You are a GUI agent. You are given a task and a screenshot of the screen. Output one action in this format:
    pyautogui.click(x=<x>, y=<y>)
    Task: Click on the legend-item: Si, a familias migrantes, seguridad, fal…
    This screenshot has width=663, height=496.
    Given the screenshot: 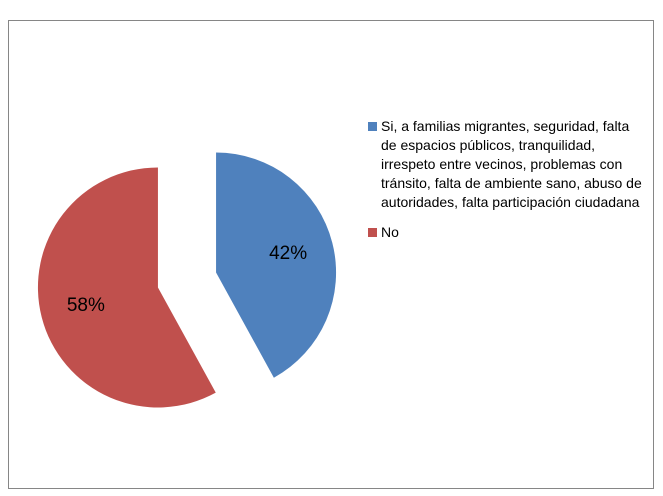 What is the action you would take?
    pyautogui.click(x=505, y=164)
    